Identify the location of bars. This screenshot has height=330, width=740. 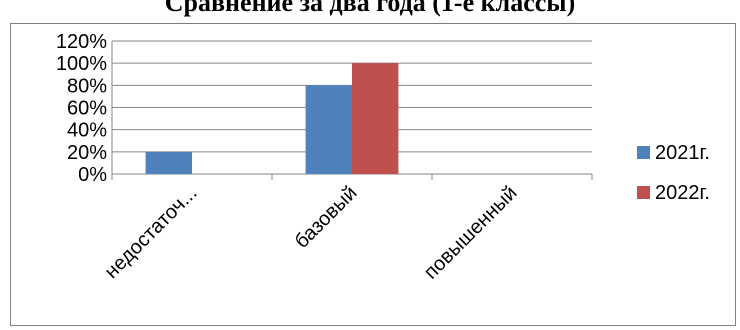
(272, 118).